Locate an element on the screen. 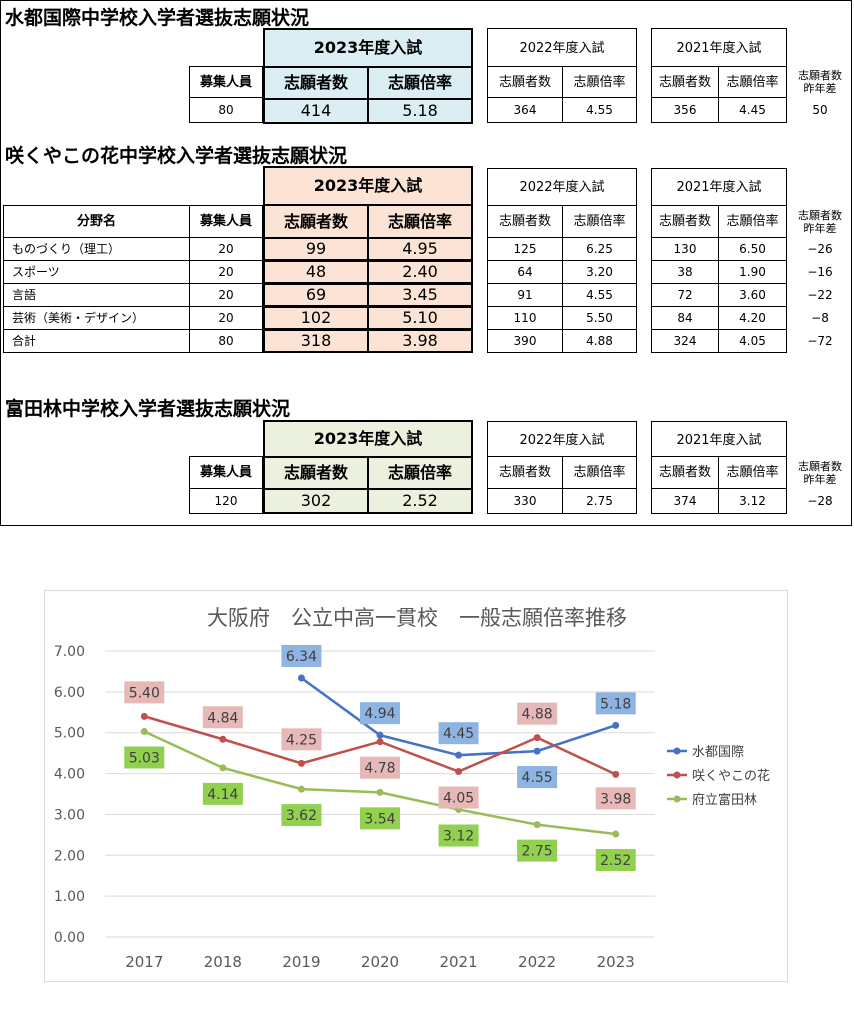 This screenshot has height=1024, width=854. sakuya-count-2022: 125 is located at coordinates (525, 249).